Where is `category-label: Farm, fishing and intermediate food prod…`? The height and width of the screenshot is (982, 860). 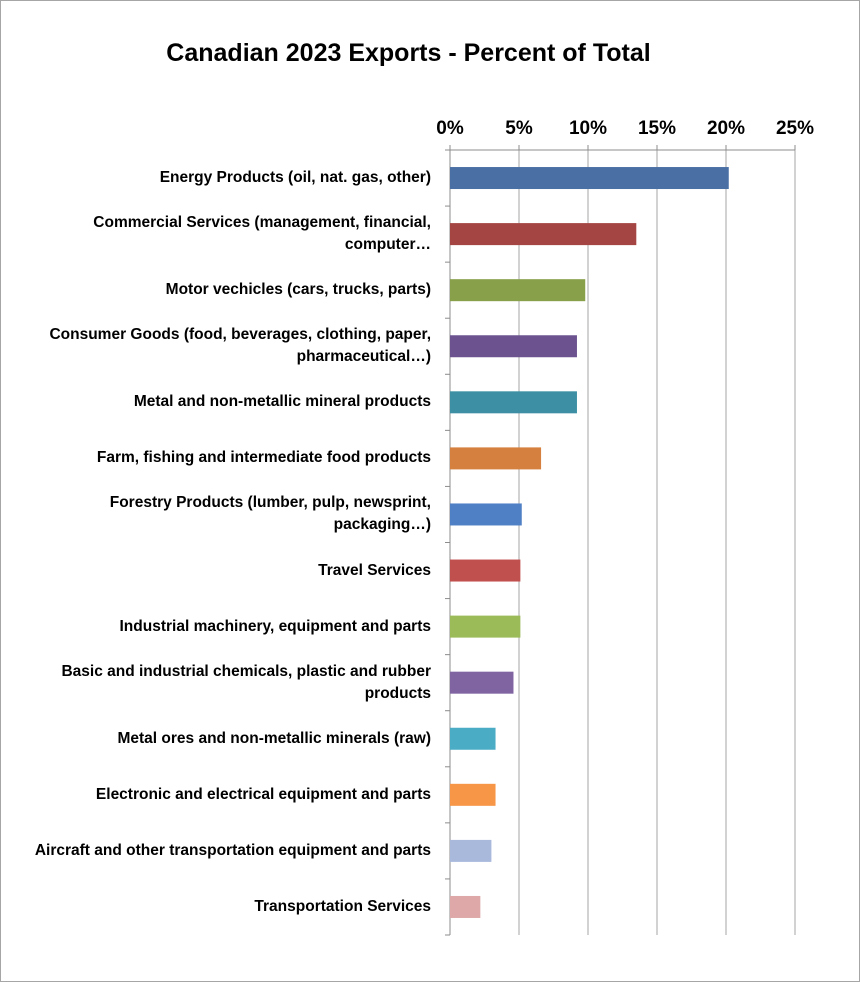
category-label: Farm, fishing and intermediate food prod… is located at coordinates (263, 458).